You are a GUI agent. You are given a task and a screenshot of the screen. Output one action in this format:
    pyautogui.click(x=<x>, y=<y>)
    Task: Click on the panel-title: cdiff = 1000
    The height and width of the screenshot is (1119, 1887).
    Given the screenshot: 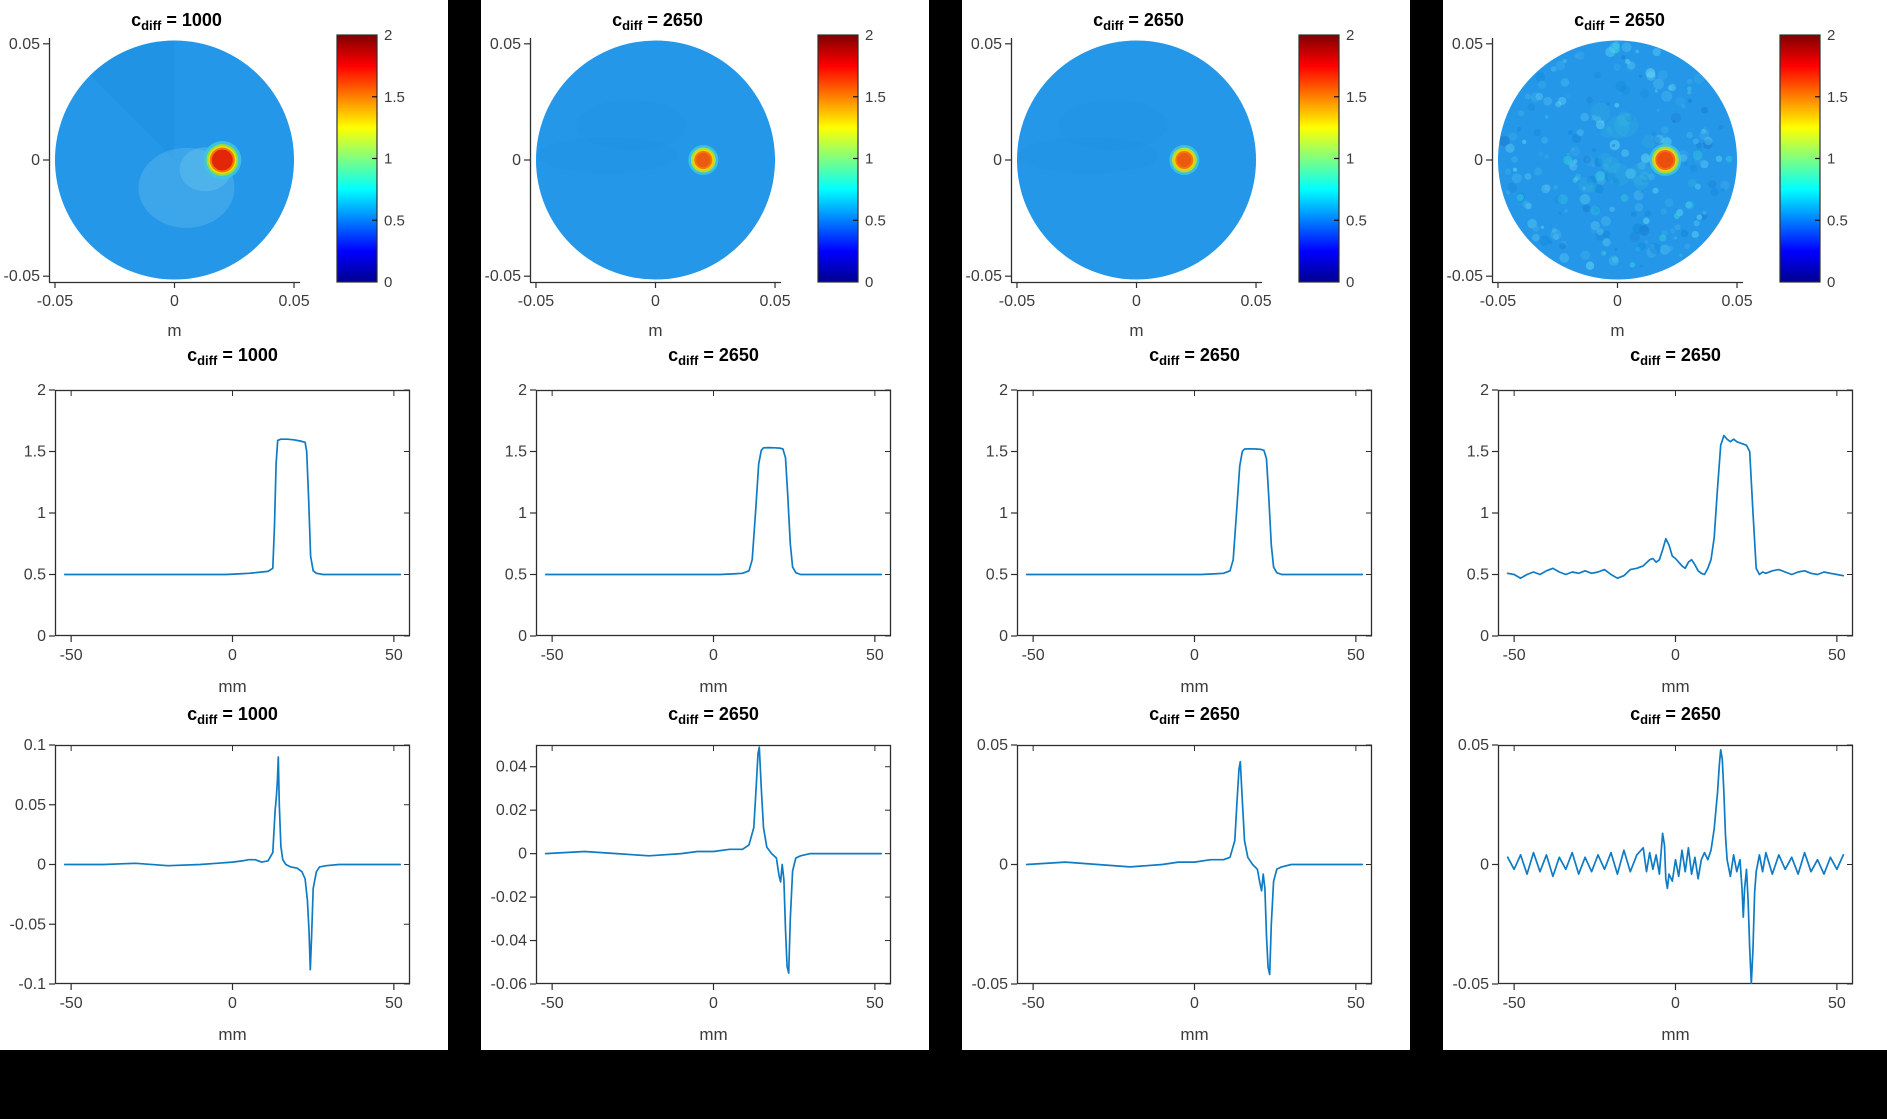 What is the action you would take?
    pyautogui.click(x=232, y=715)
    